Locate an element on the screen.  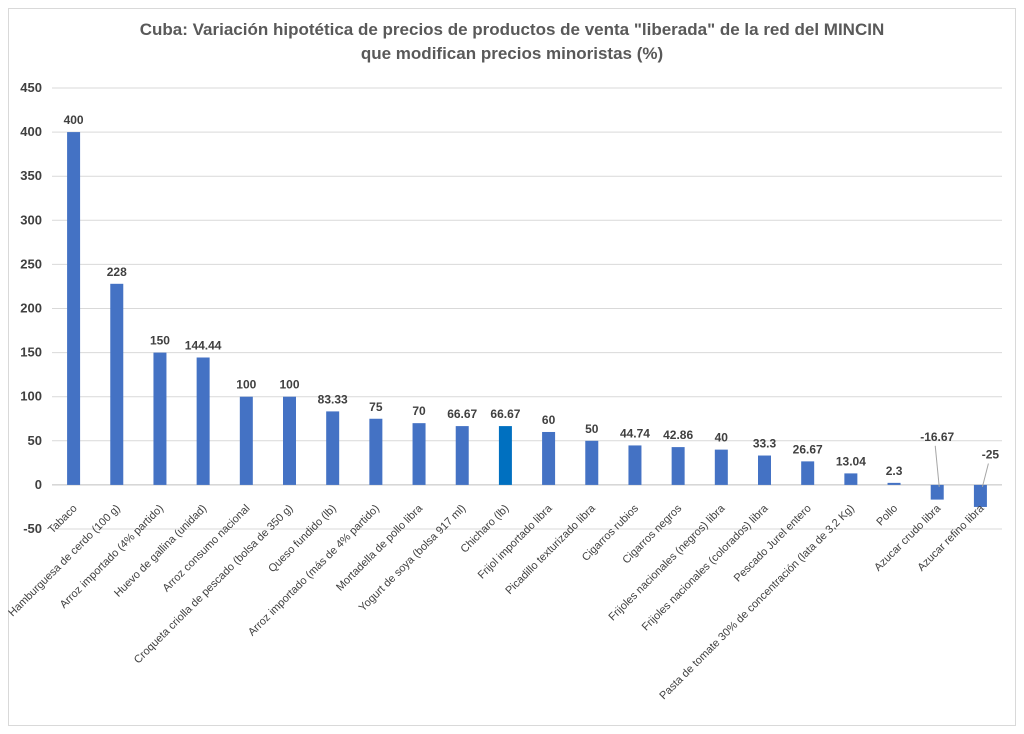
y-tick-label: -50 is located at coordinates (32, 528).